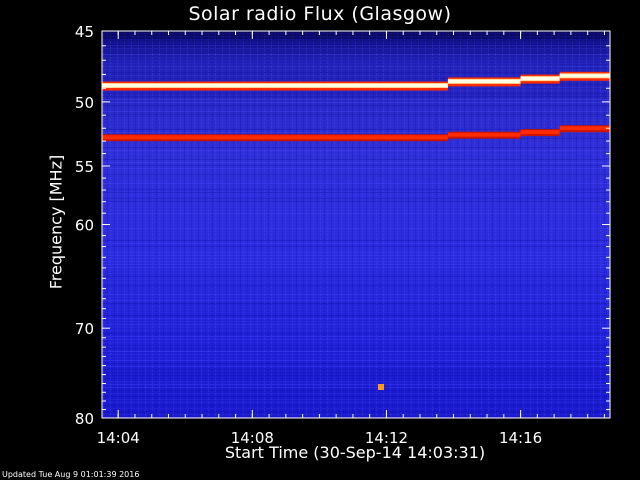 This screenshot has height=480, width=640. I want to click on white-emission-band, so click(356, 81).